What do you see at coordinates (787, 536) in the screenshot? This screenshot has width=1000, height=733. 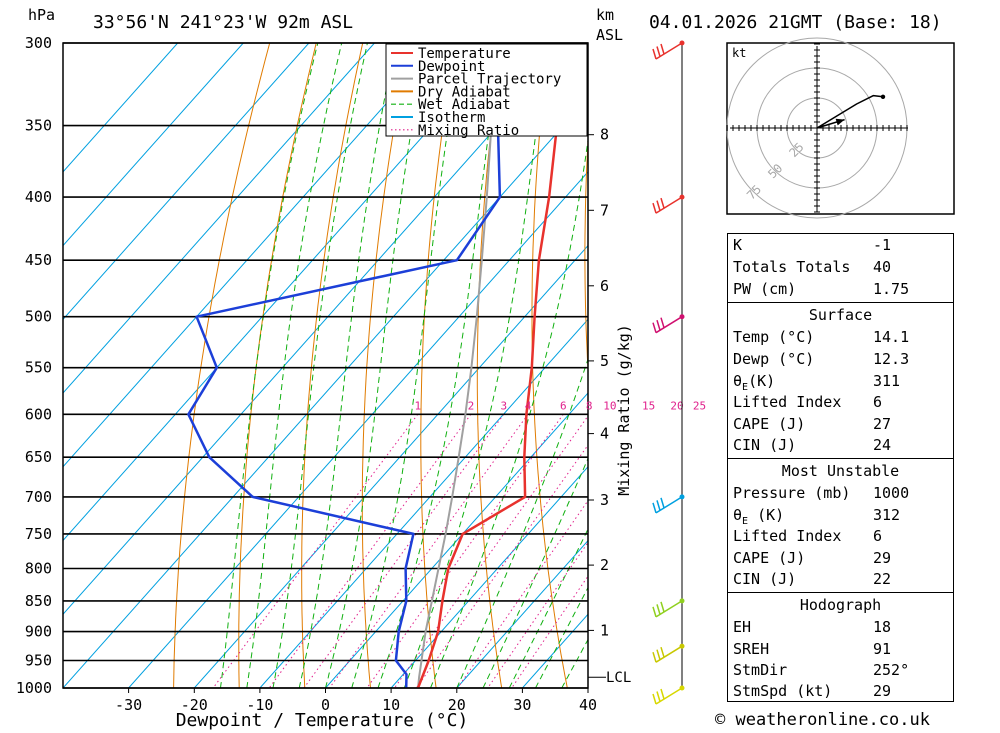 I see `mu-li-label: Lifted Index` at bounding box center [787, 536].